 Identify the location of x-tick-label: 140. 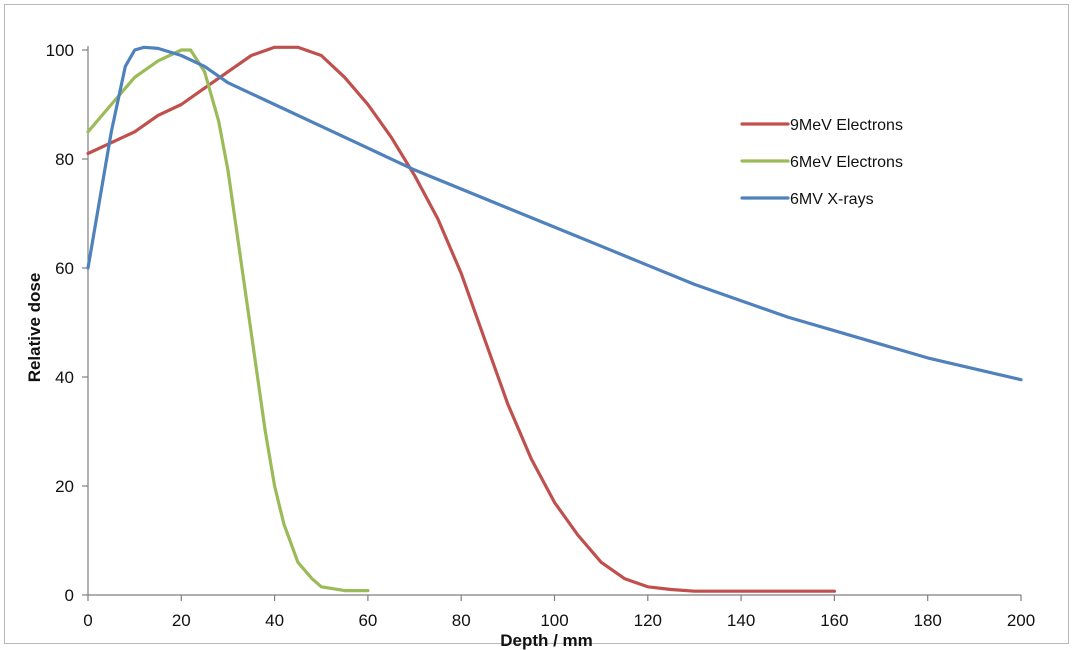
(741, 620).